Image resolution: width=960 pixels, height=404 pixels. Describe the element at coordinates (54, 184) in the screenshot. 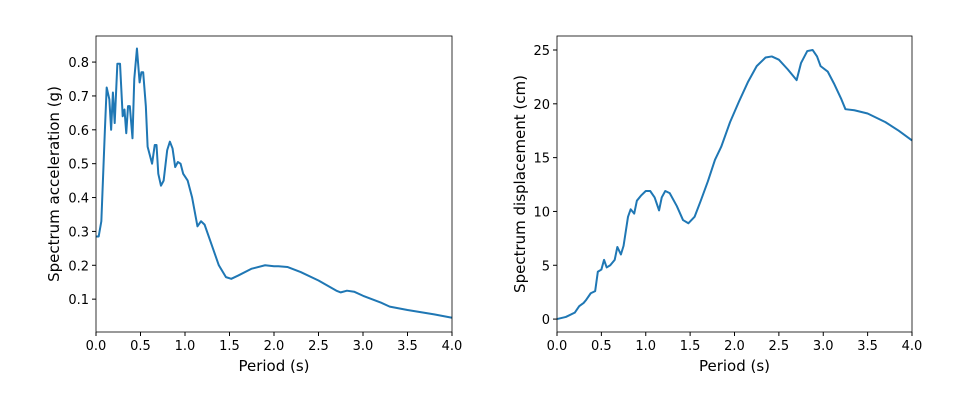

I see `y-axis-label: Spectrum acceleration (g)` at that location.